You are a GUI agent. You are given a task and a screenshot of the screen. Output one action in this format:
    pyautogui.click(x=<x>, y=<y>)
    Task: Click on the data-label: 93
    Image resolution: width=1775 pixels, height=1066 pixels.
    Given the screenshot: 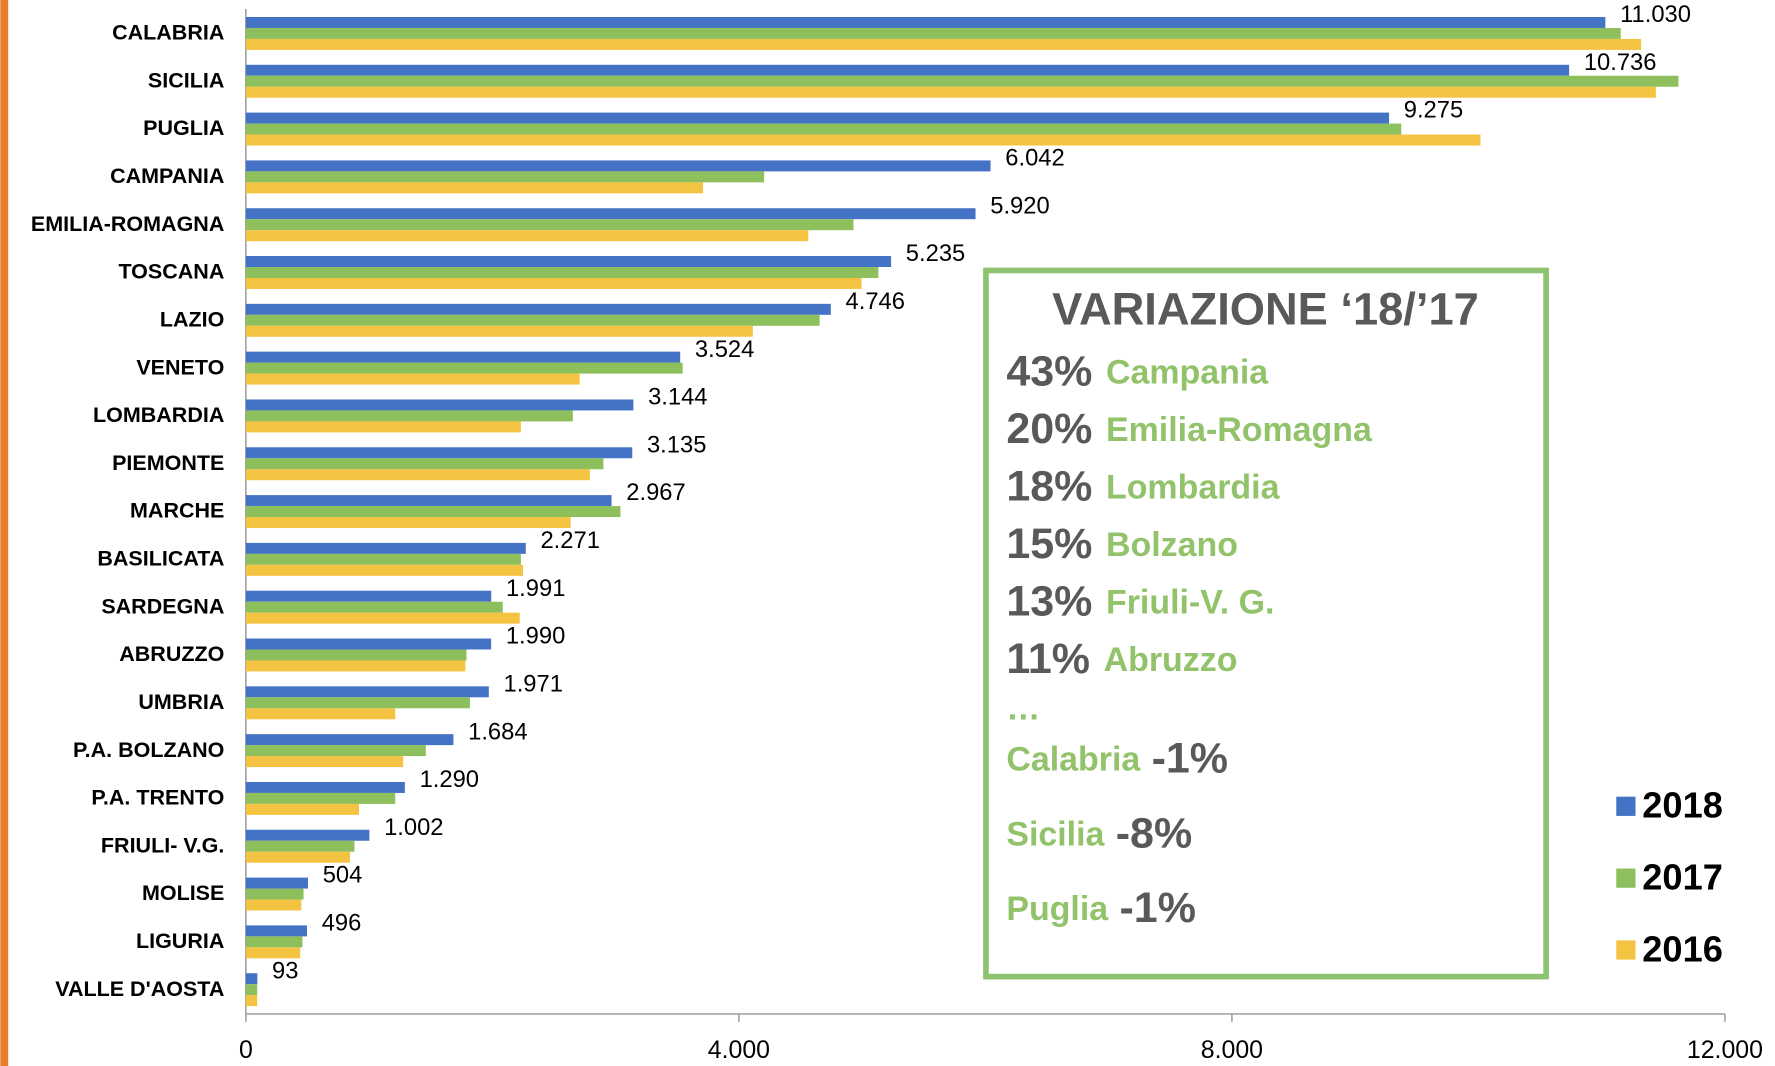 What is the action you would take?
    pyautogui.click(x=285, y=970)
    